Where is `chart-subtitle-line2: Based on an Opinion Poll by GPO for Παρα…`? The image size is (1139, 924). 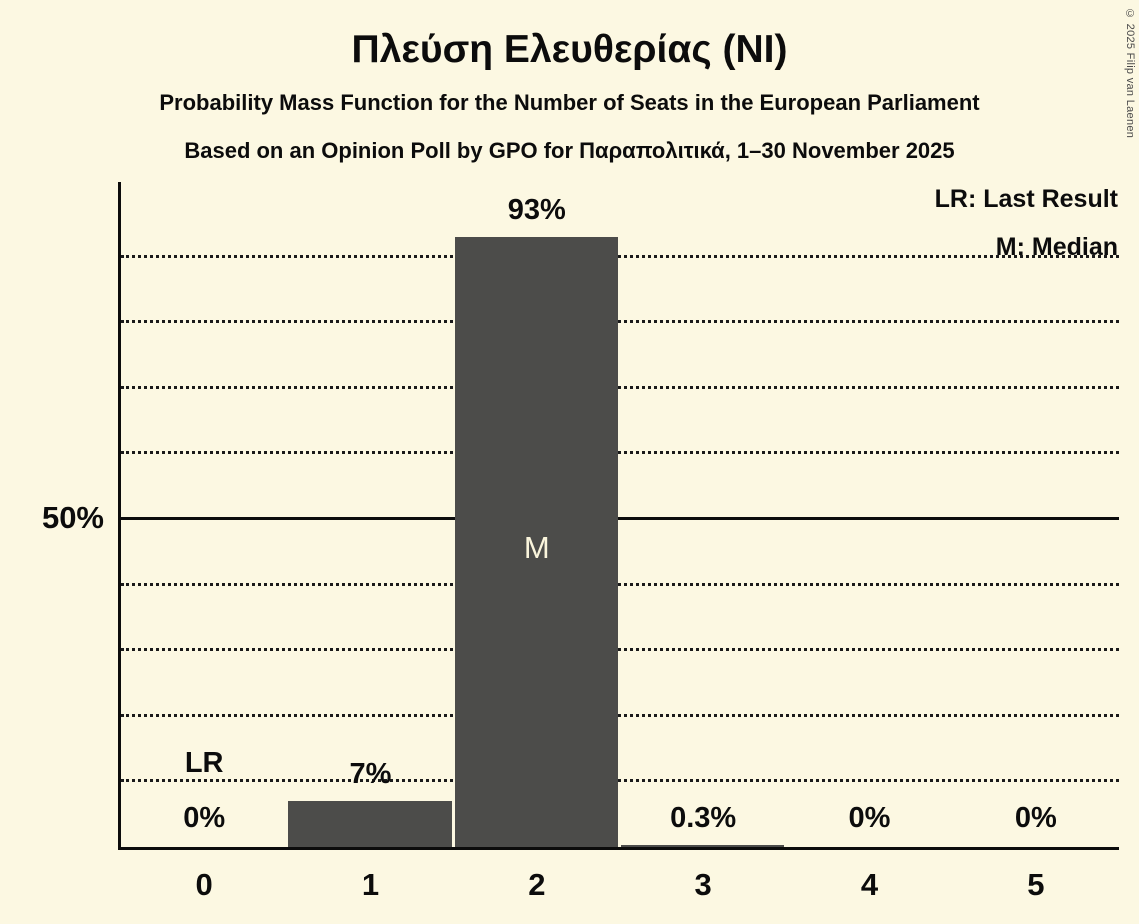
chart-subtitle-line2: Based on an Opinion Poll by GPO for Παρα… is located at coordinates (569, 150).